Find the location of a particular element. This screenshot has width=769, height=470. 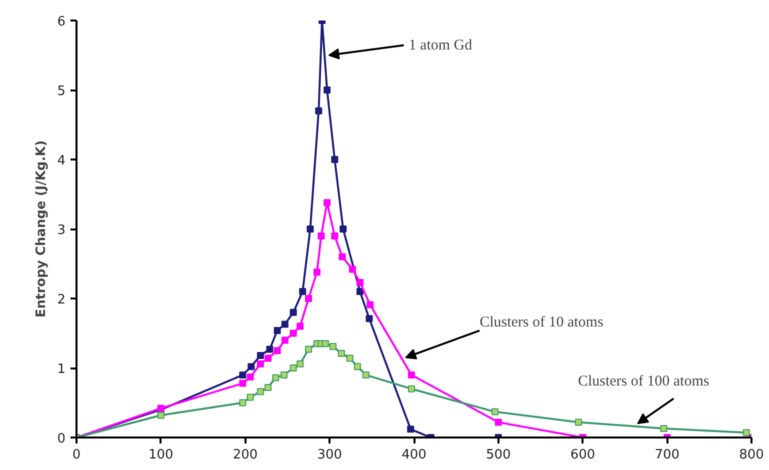

annotation: Clusters of 10 atoms is located at coordinates (542, 322).